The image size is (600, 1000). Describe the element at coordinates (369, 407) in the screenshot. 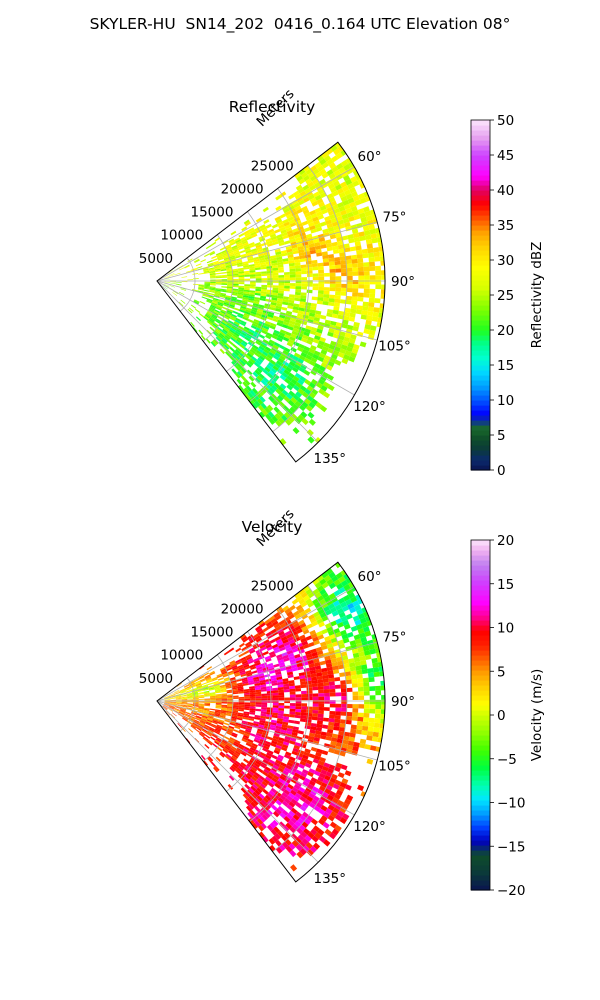

I see `azimuth-tick-label: 120°` at that location.